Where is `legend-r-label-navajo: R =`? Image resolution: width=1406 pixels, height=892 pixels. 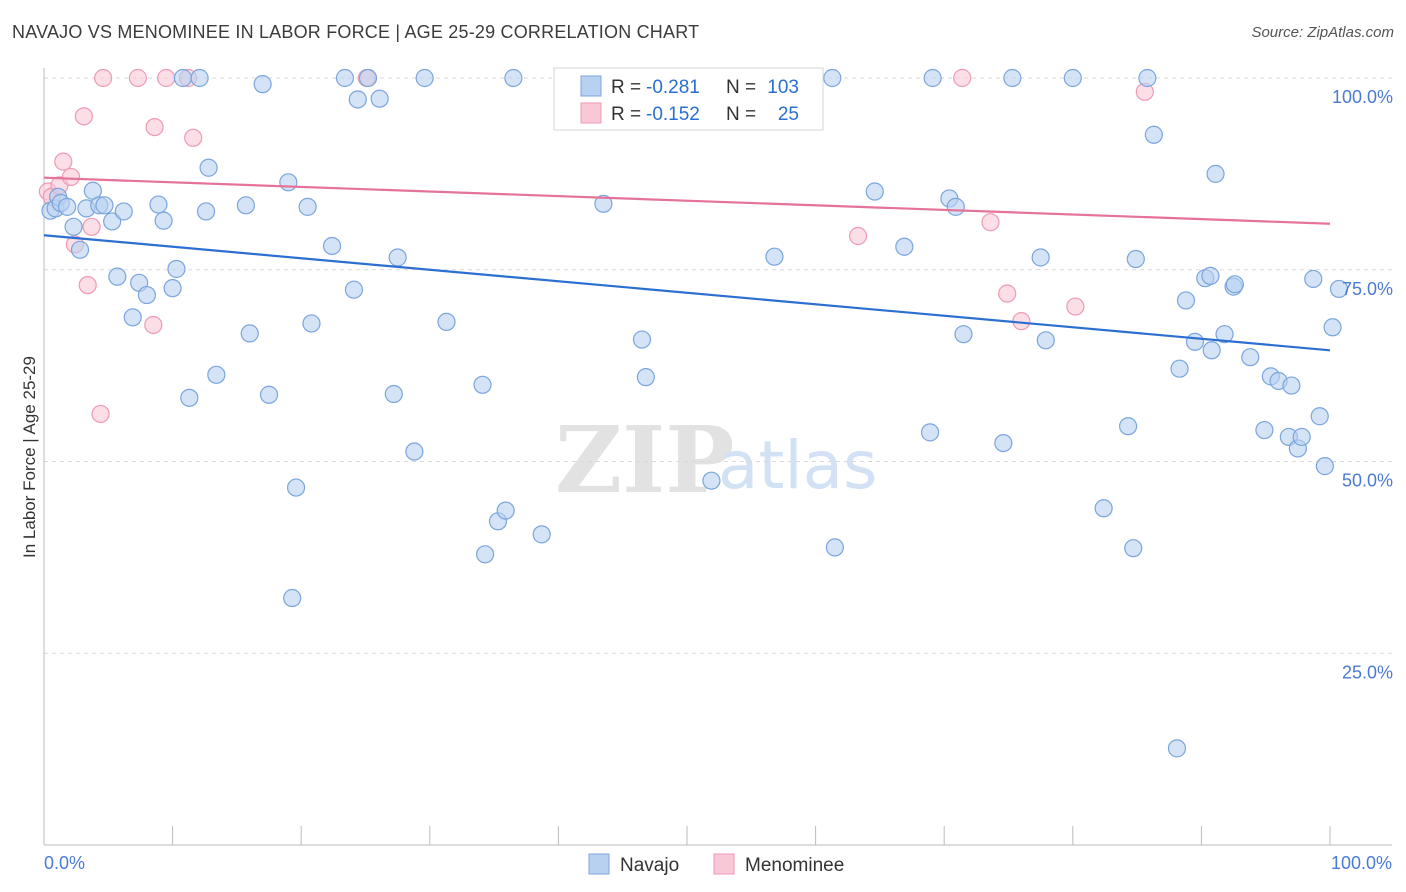
legend-r-label-navajo: R = is located at coordinates (626, 87).